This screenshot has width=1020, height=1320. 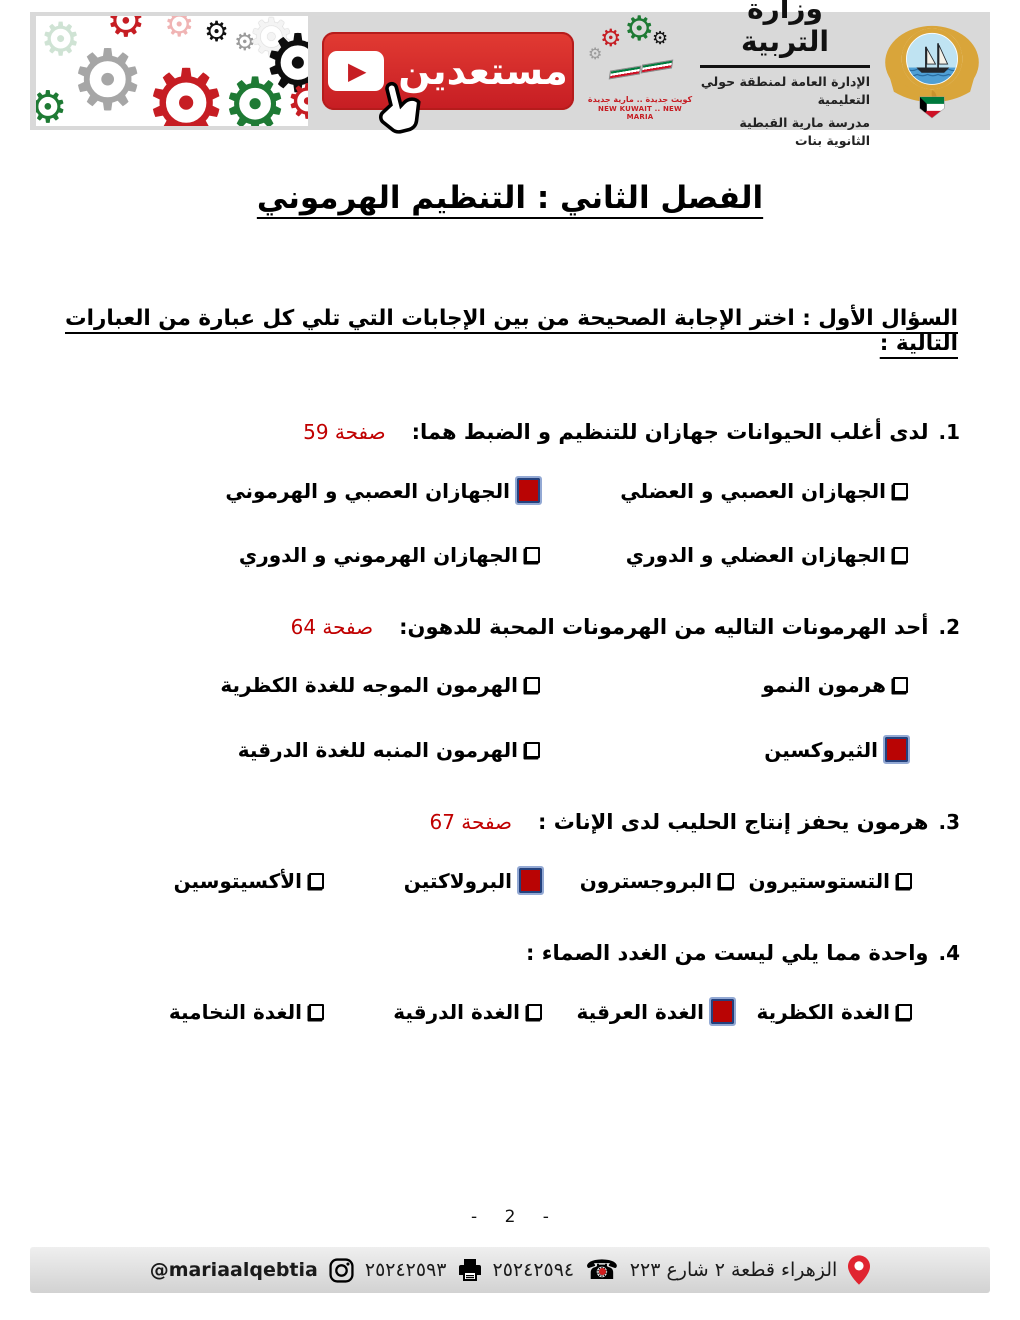 I want to click on instagram-handle: @mariaalqebtia, so click(x=233, y=1270).